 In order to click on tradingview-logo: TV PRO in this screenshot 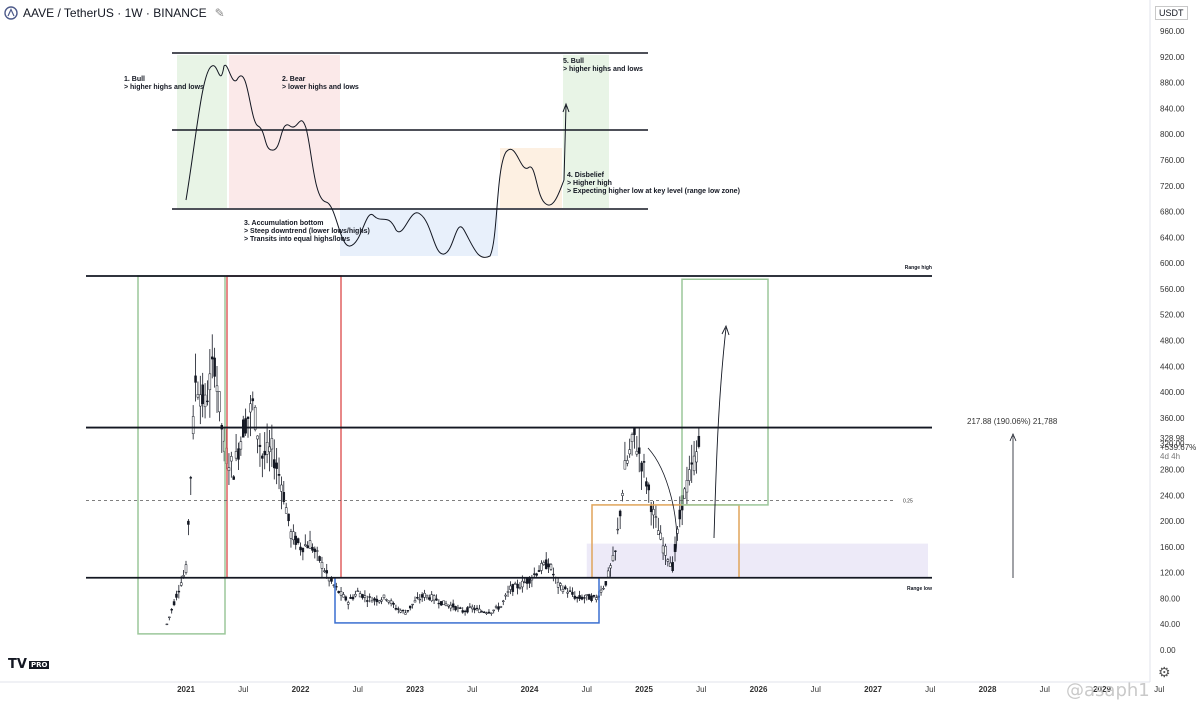, I will do `click(29, 664)`.